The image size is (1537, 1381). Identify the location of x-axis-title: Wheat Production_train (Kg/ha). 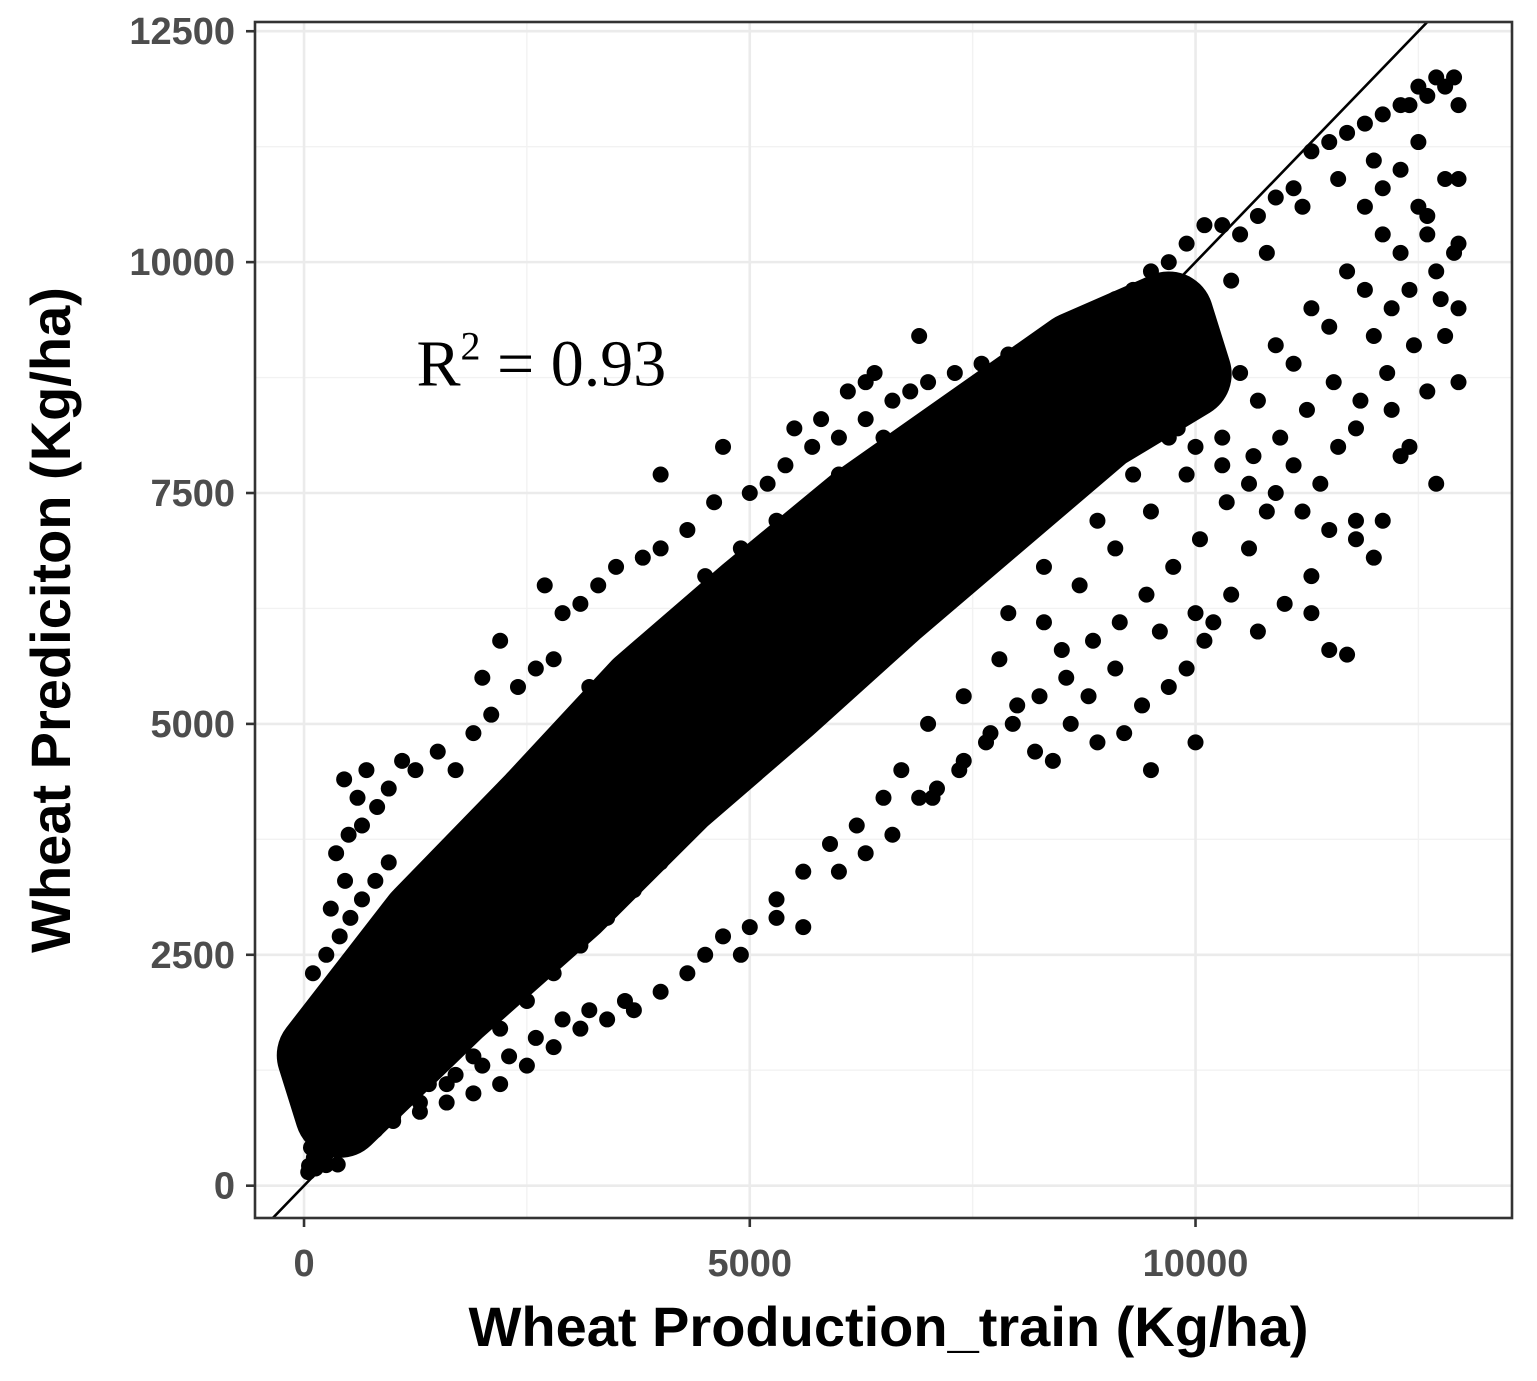
(889, 1326).